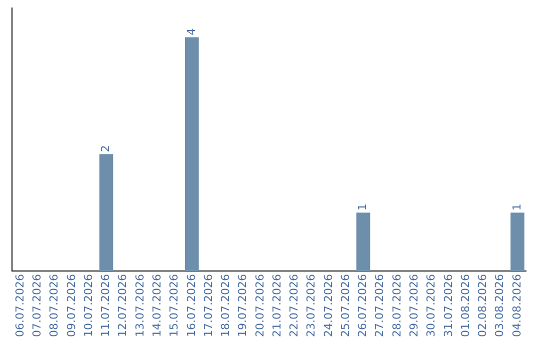  I want to click on x-tick-label: 26.07.2026, so click(363, 306).